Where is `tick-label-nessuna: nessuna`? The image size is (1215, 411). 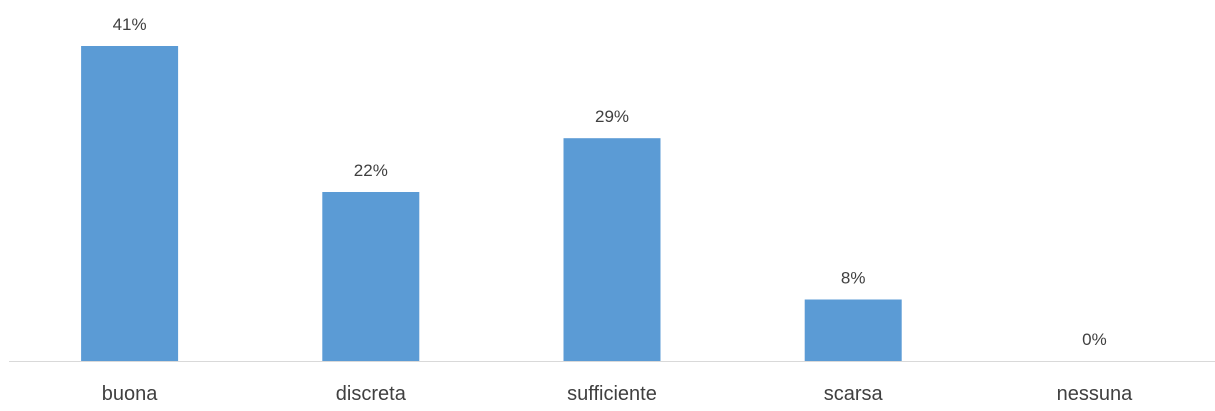
tick-label-nessuna: nessuna is located at coordinates (1095, 394).